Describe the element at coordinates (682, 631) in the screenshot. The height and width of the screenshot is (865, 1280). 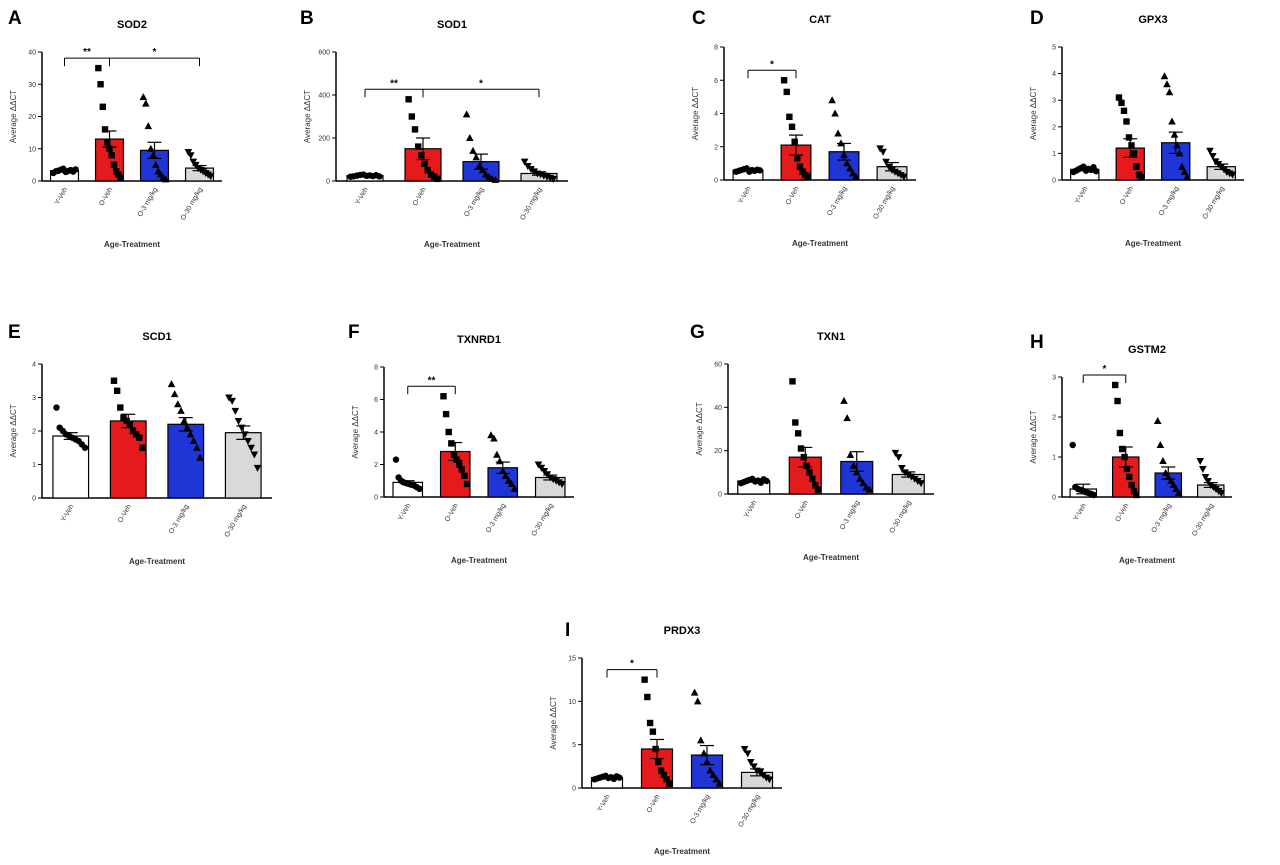
I see `chart-title: PRDX3` at that location.